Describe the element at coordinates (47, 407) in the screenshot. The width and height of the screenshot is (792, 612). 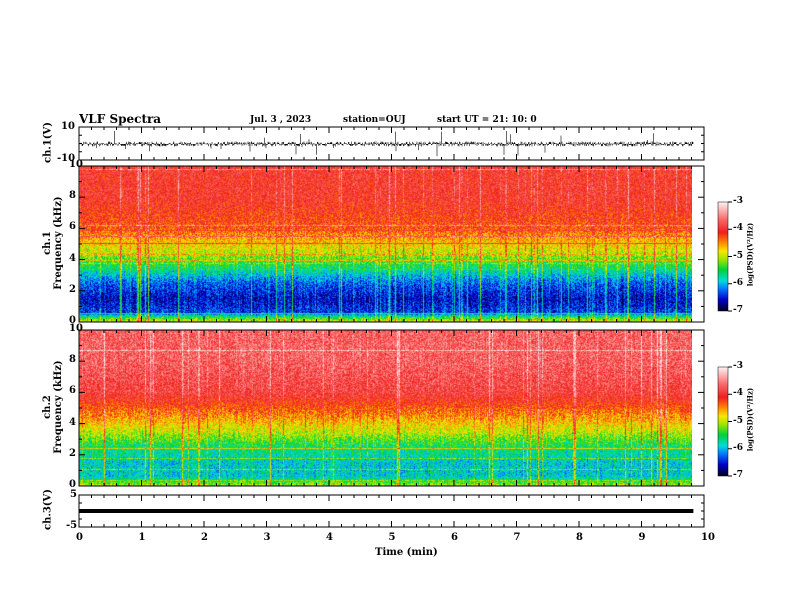
I see `y-axis-label-line: ch.2` at that location.